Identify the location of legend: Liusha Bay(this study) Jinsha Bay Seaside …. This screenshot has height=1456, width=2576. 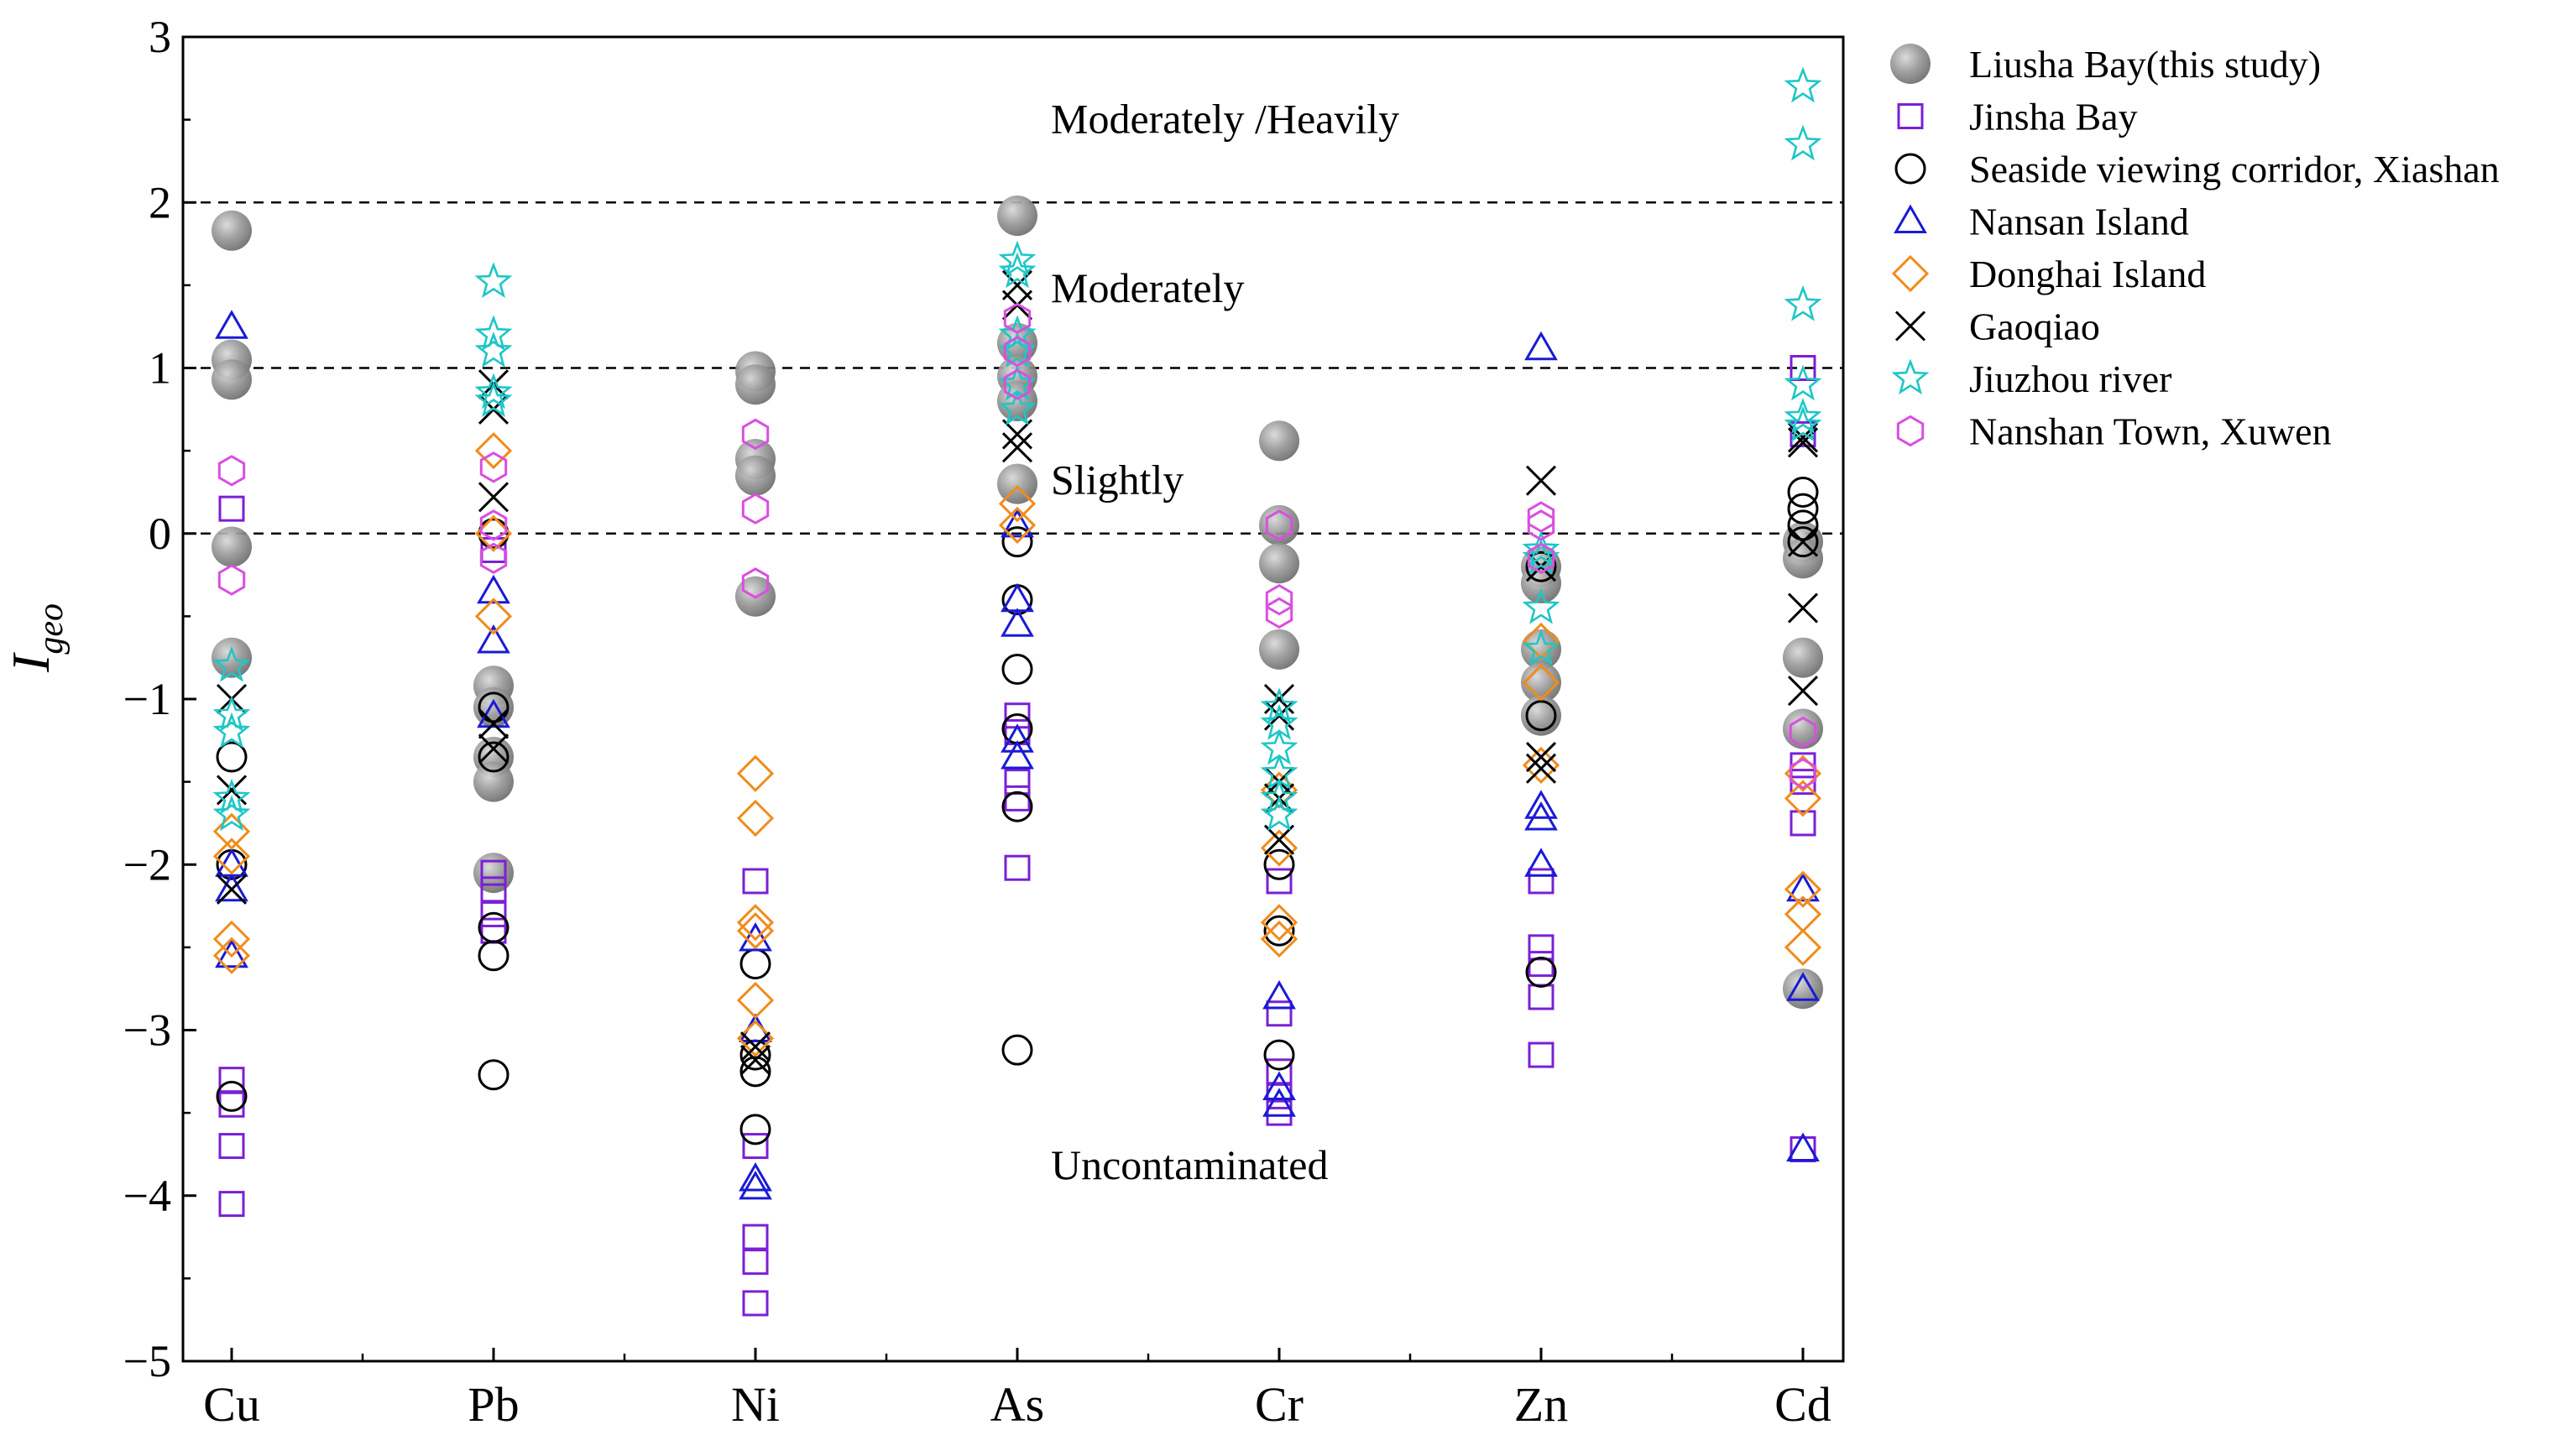
(2195, 248).